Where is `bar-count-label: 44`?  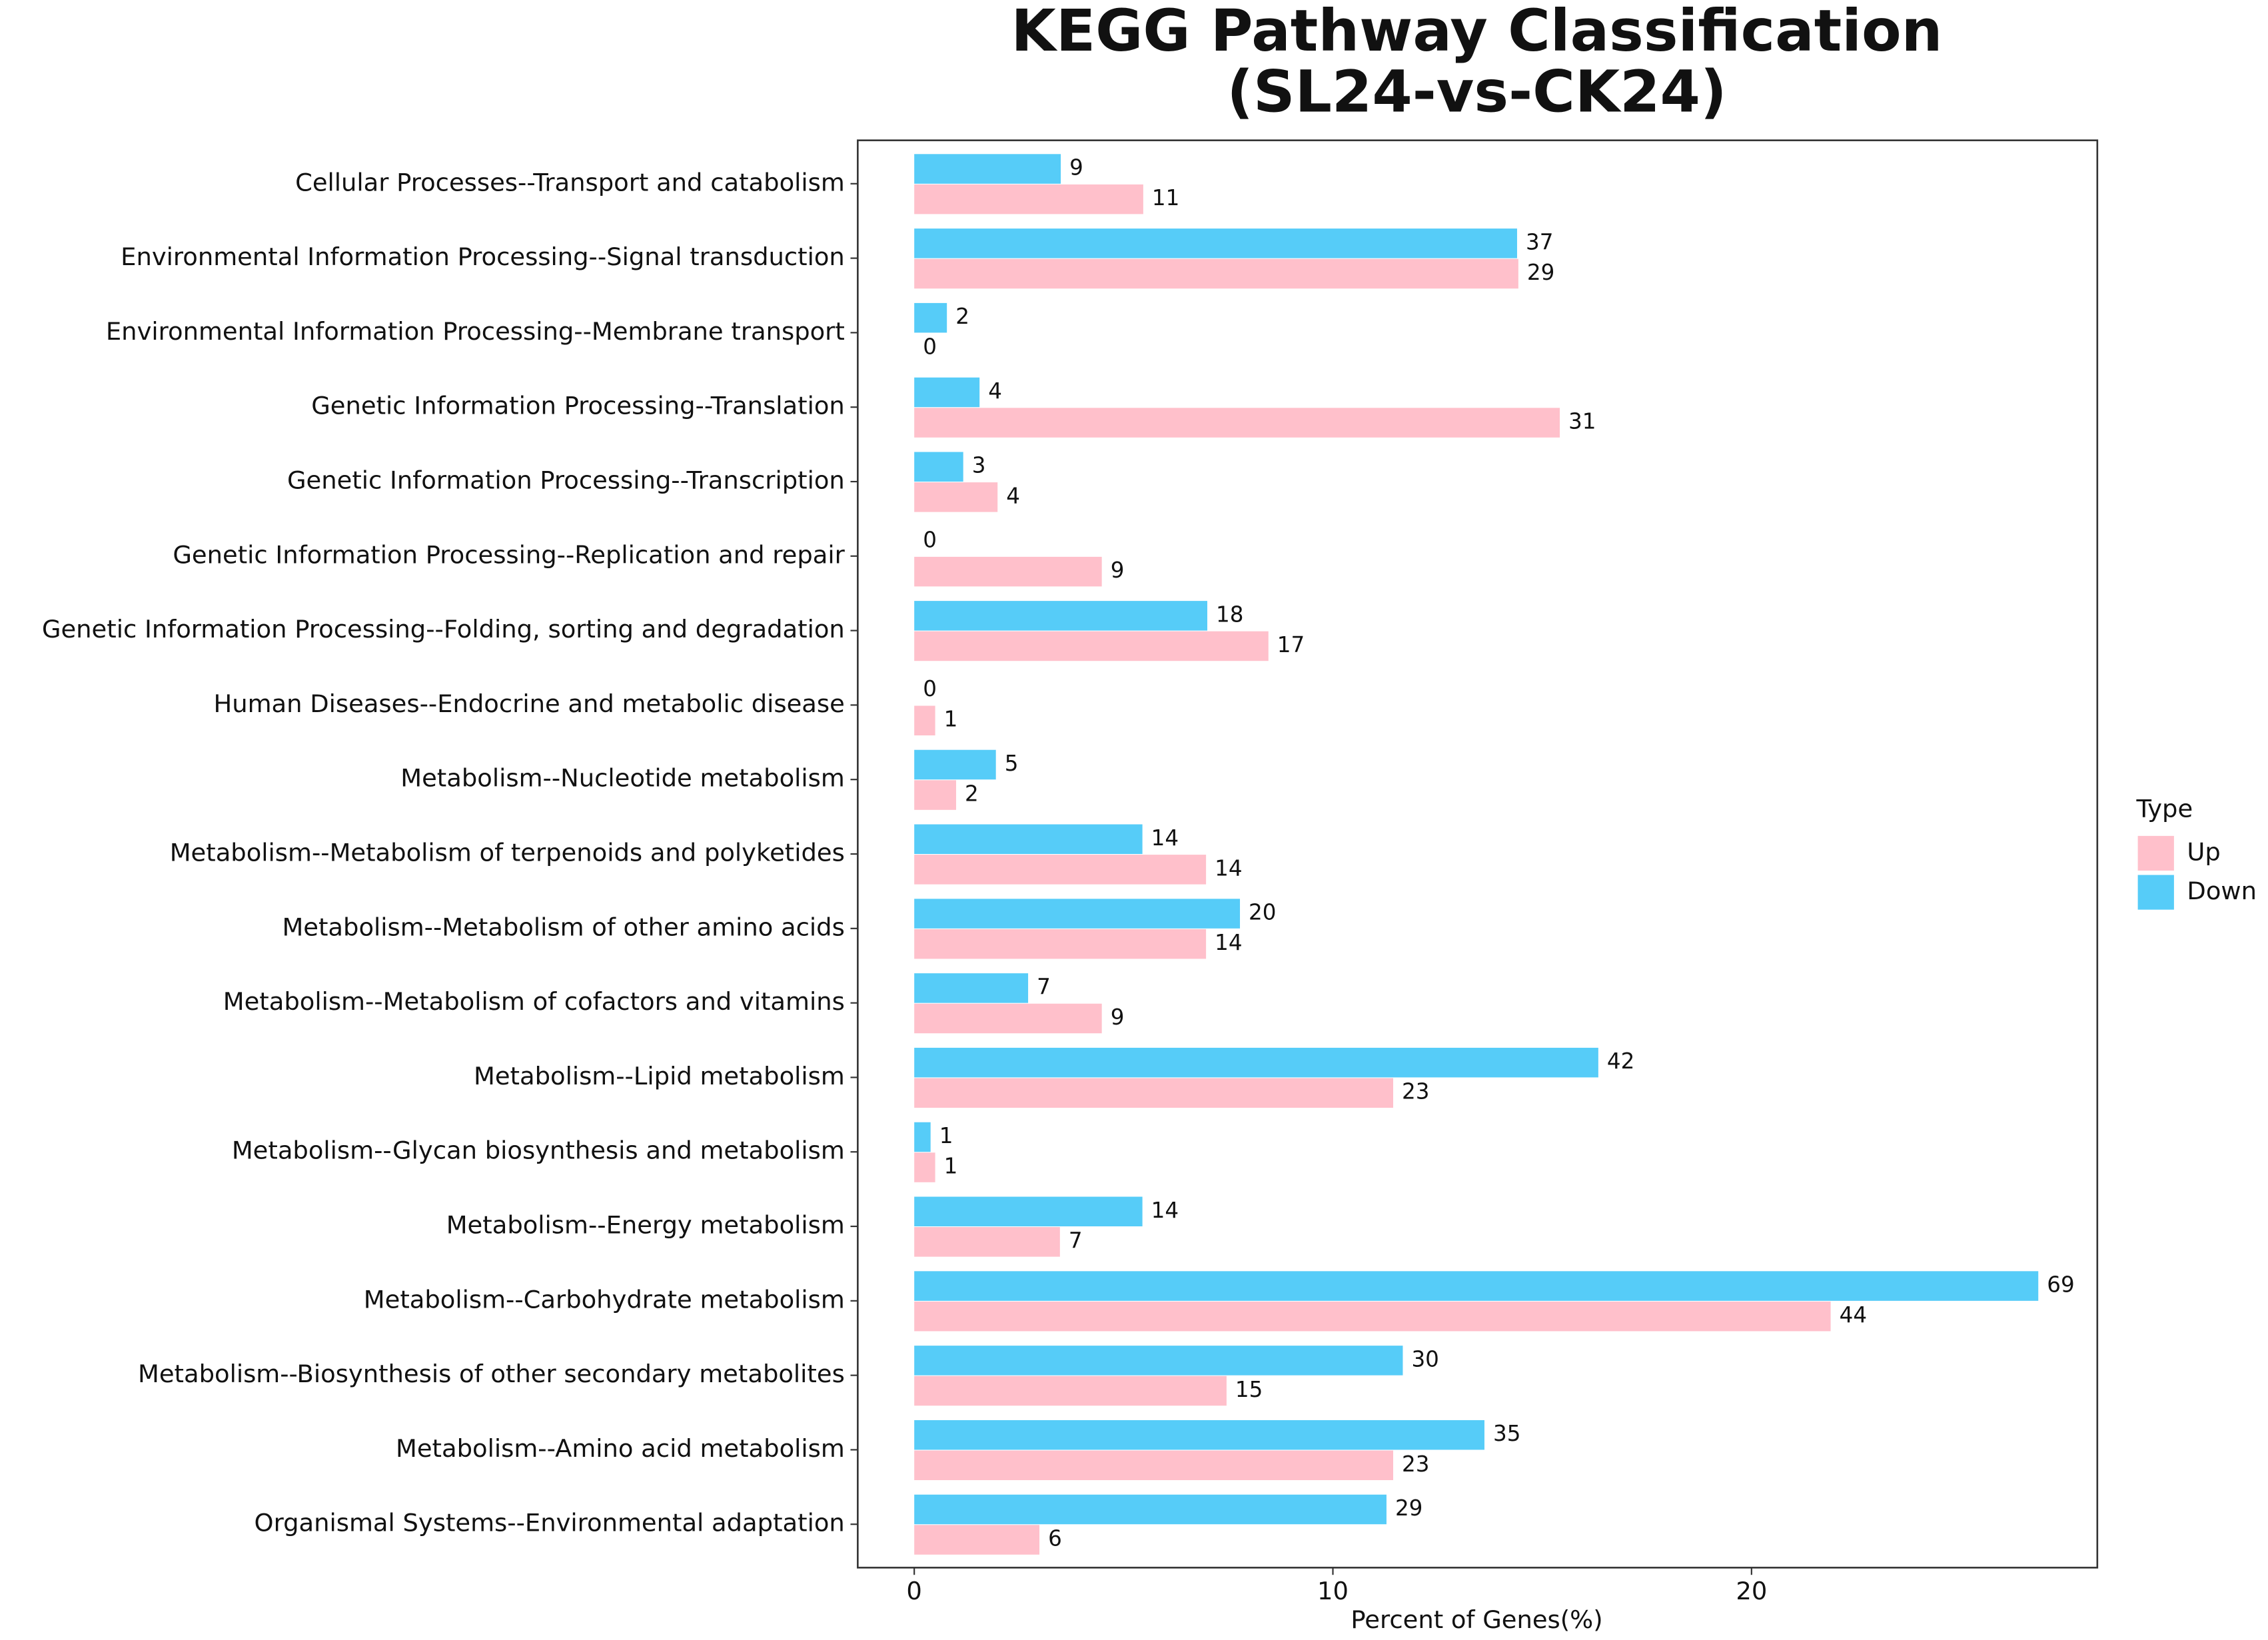
bar-count-label: 44 is located at coordinates (1853, 1315).